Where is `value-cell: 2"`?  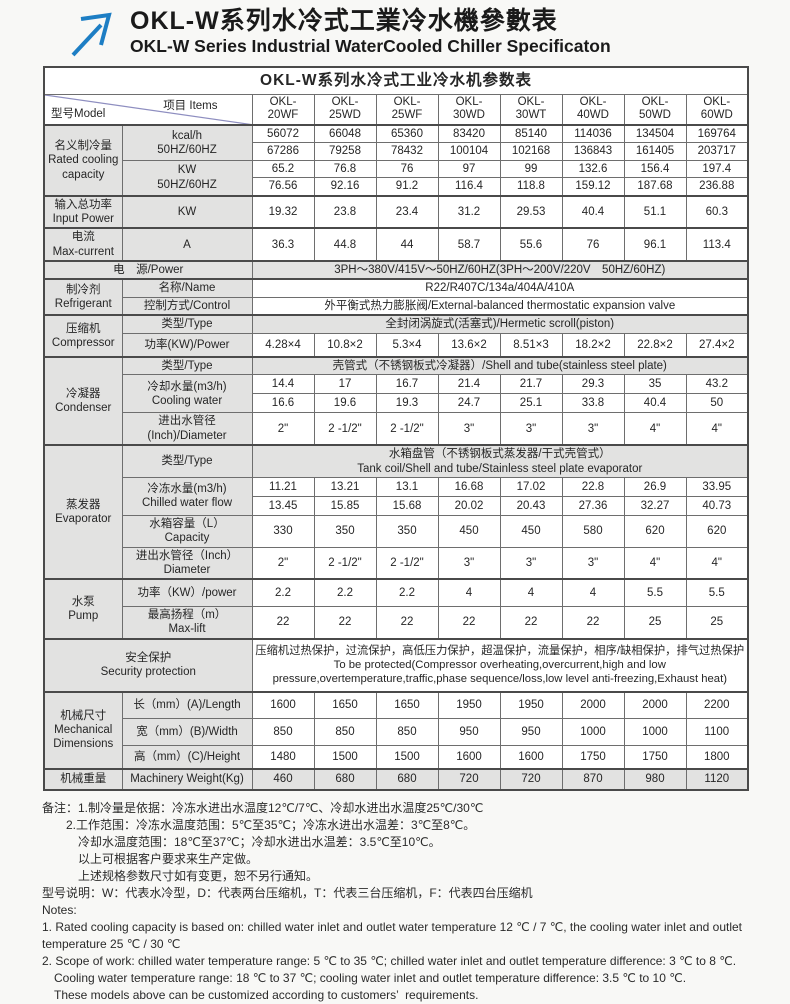 value-cell: 2" is located at coordinates (283, 429).